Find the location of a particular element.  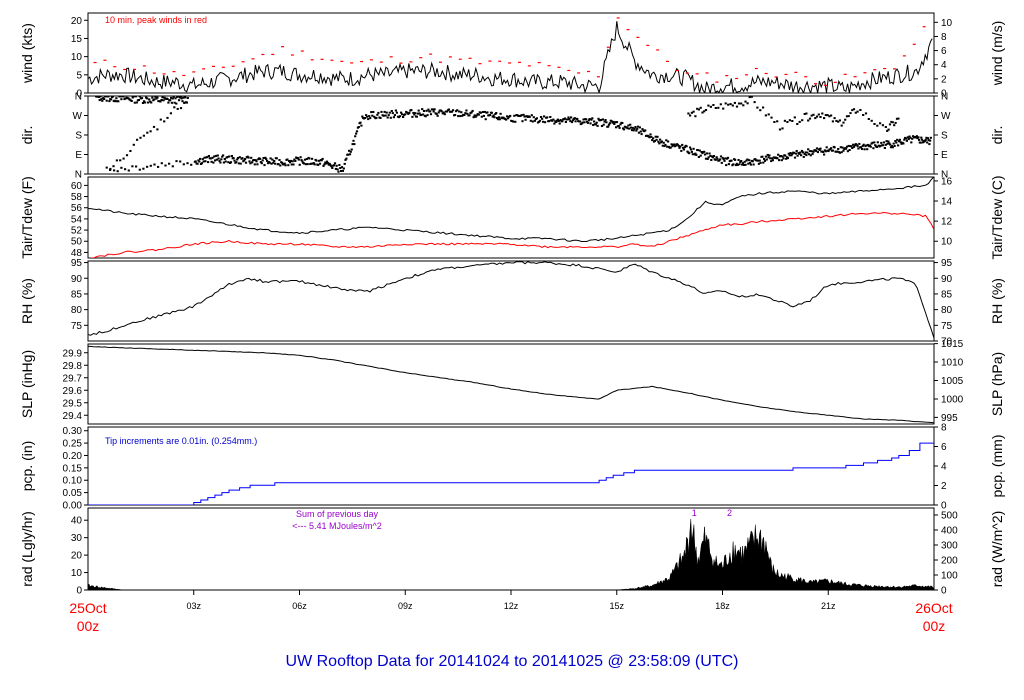

right-tick-label: 4 is located at coordinates (944, 65).